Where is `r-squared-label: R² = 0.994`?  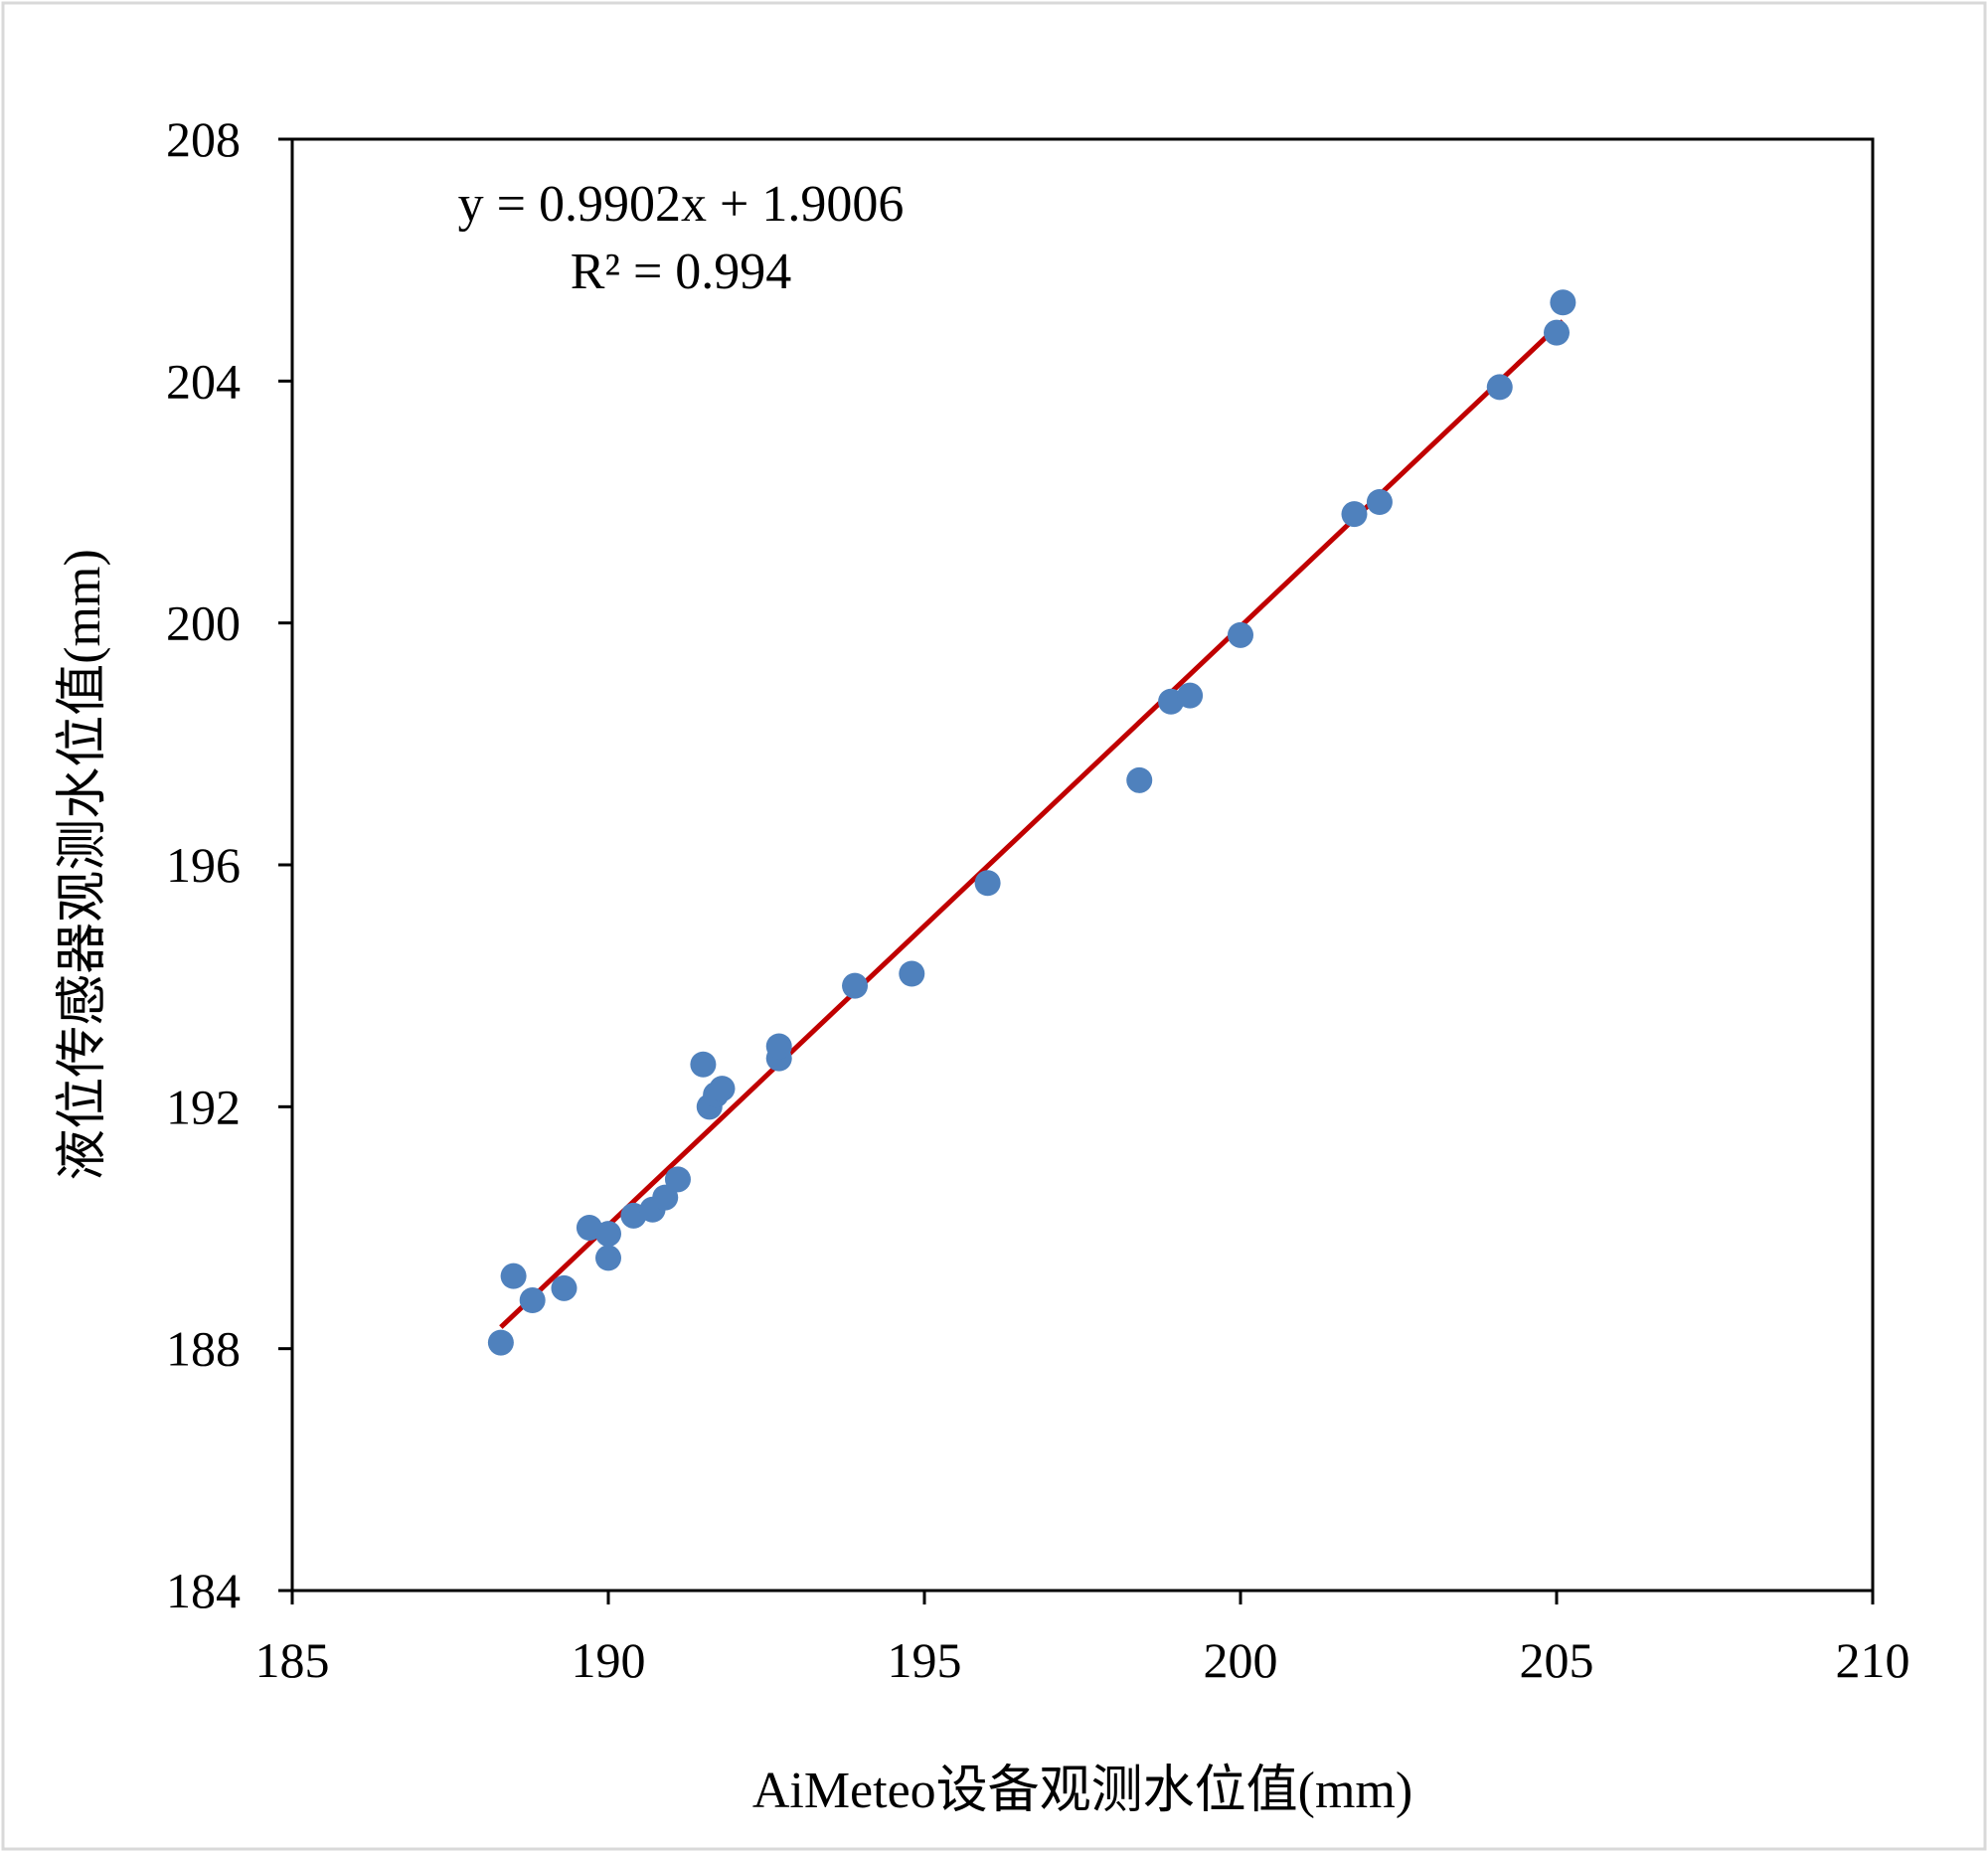 r-squared-label: R² = 0.994 is located at coordinates (681, 272).